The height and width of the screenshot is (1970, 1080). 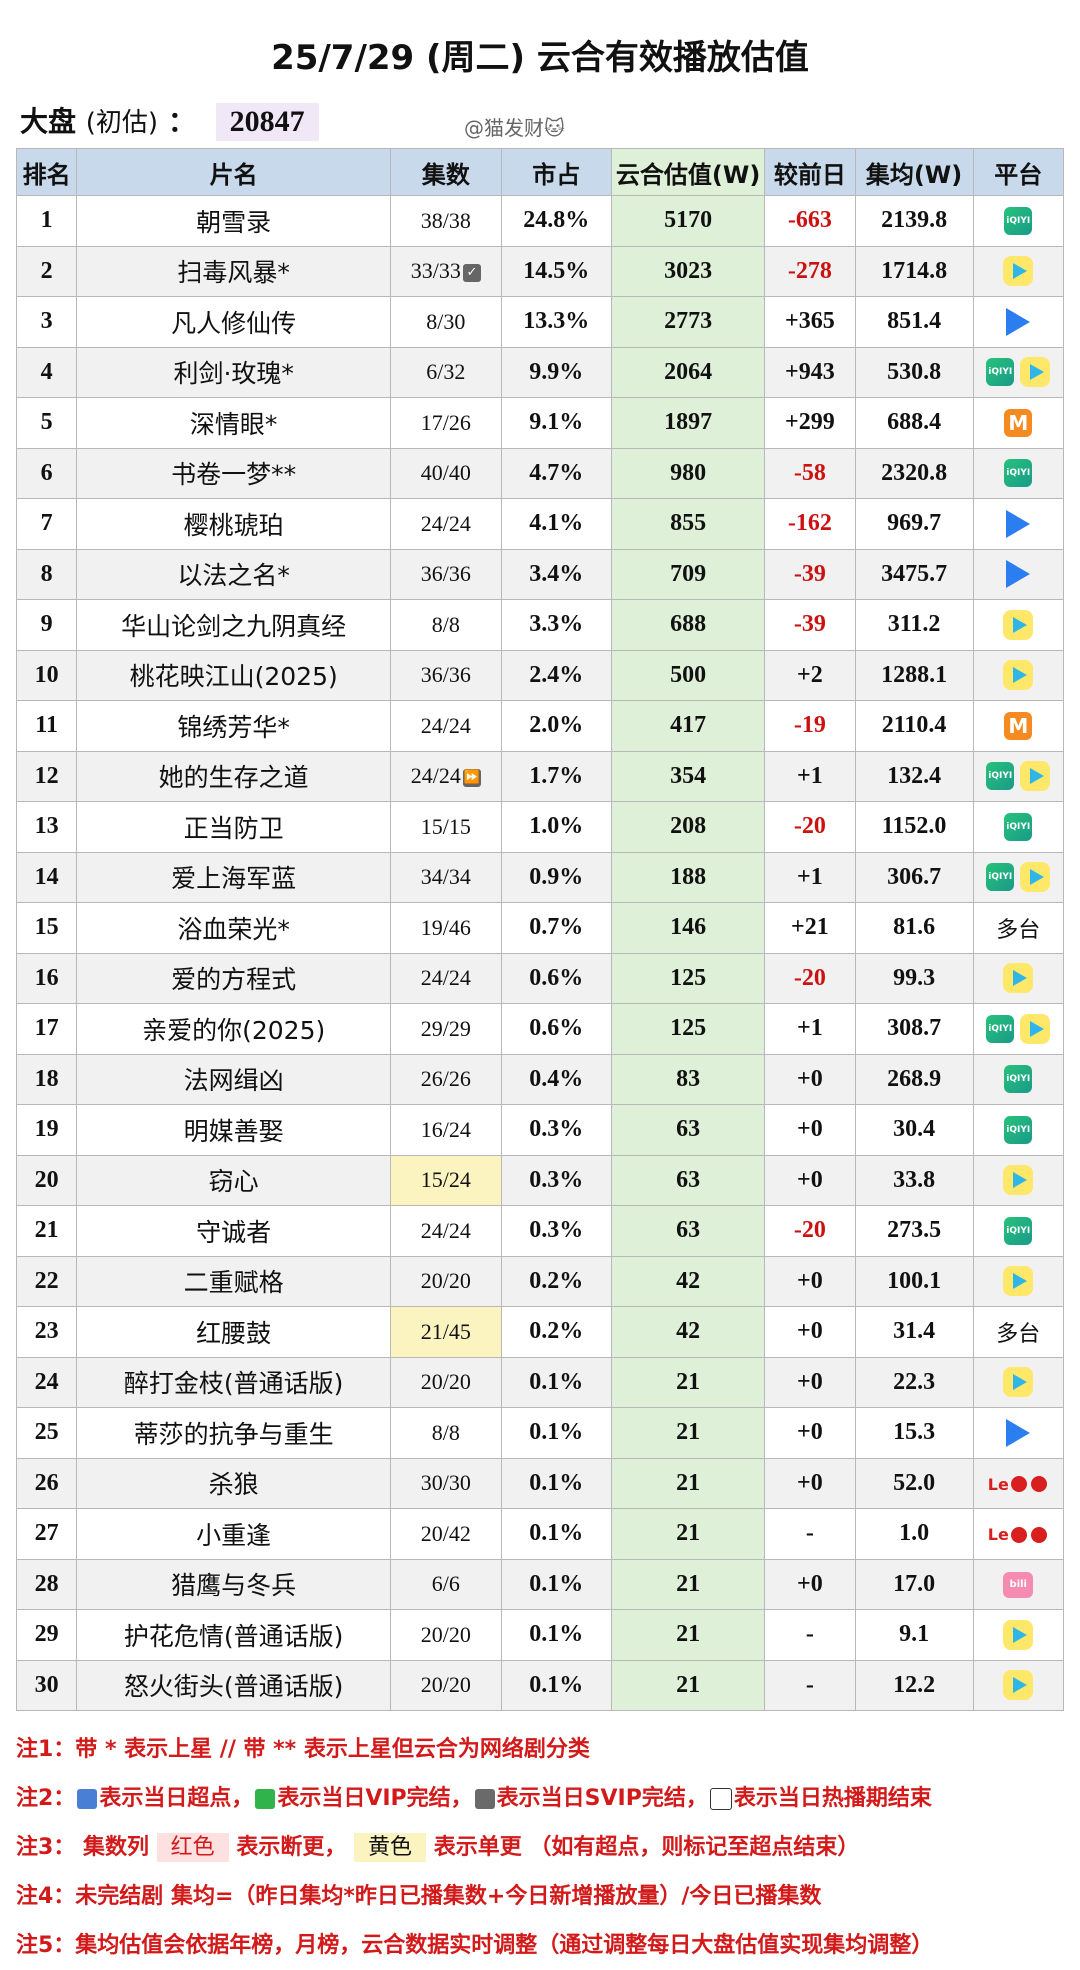 I want to click on cell-rank: 25, so click(x=46, y=1433).